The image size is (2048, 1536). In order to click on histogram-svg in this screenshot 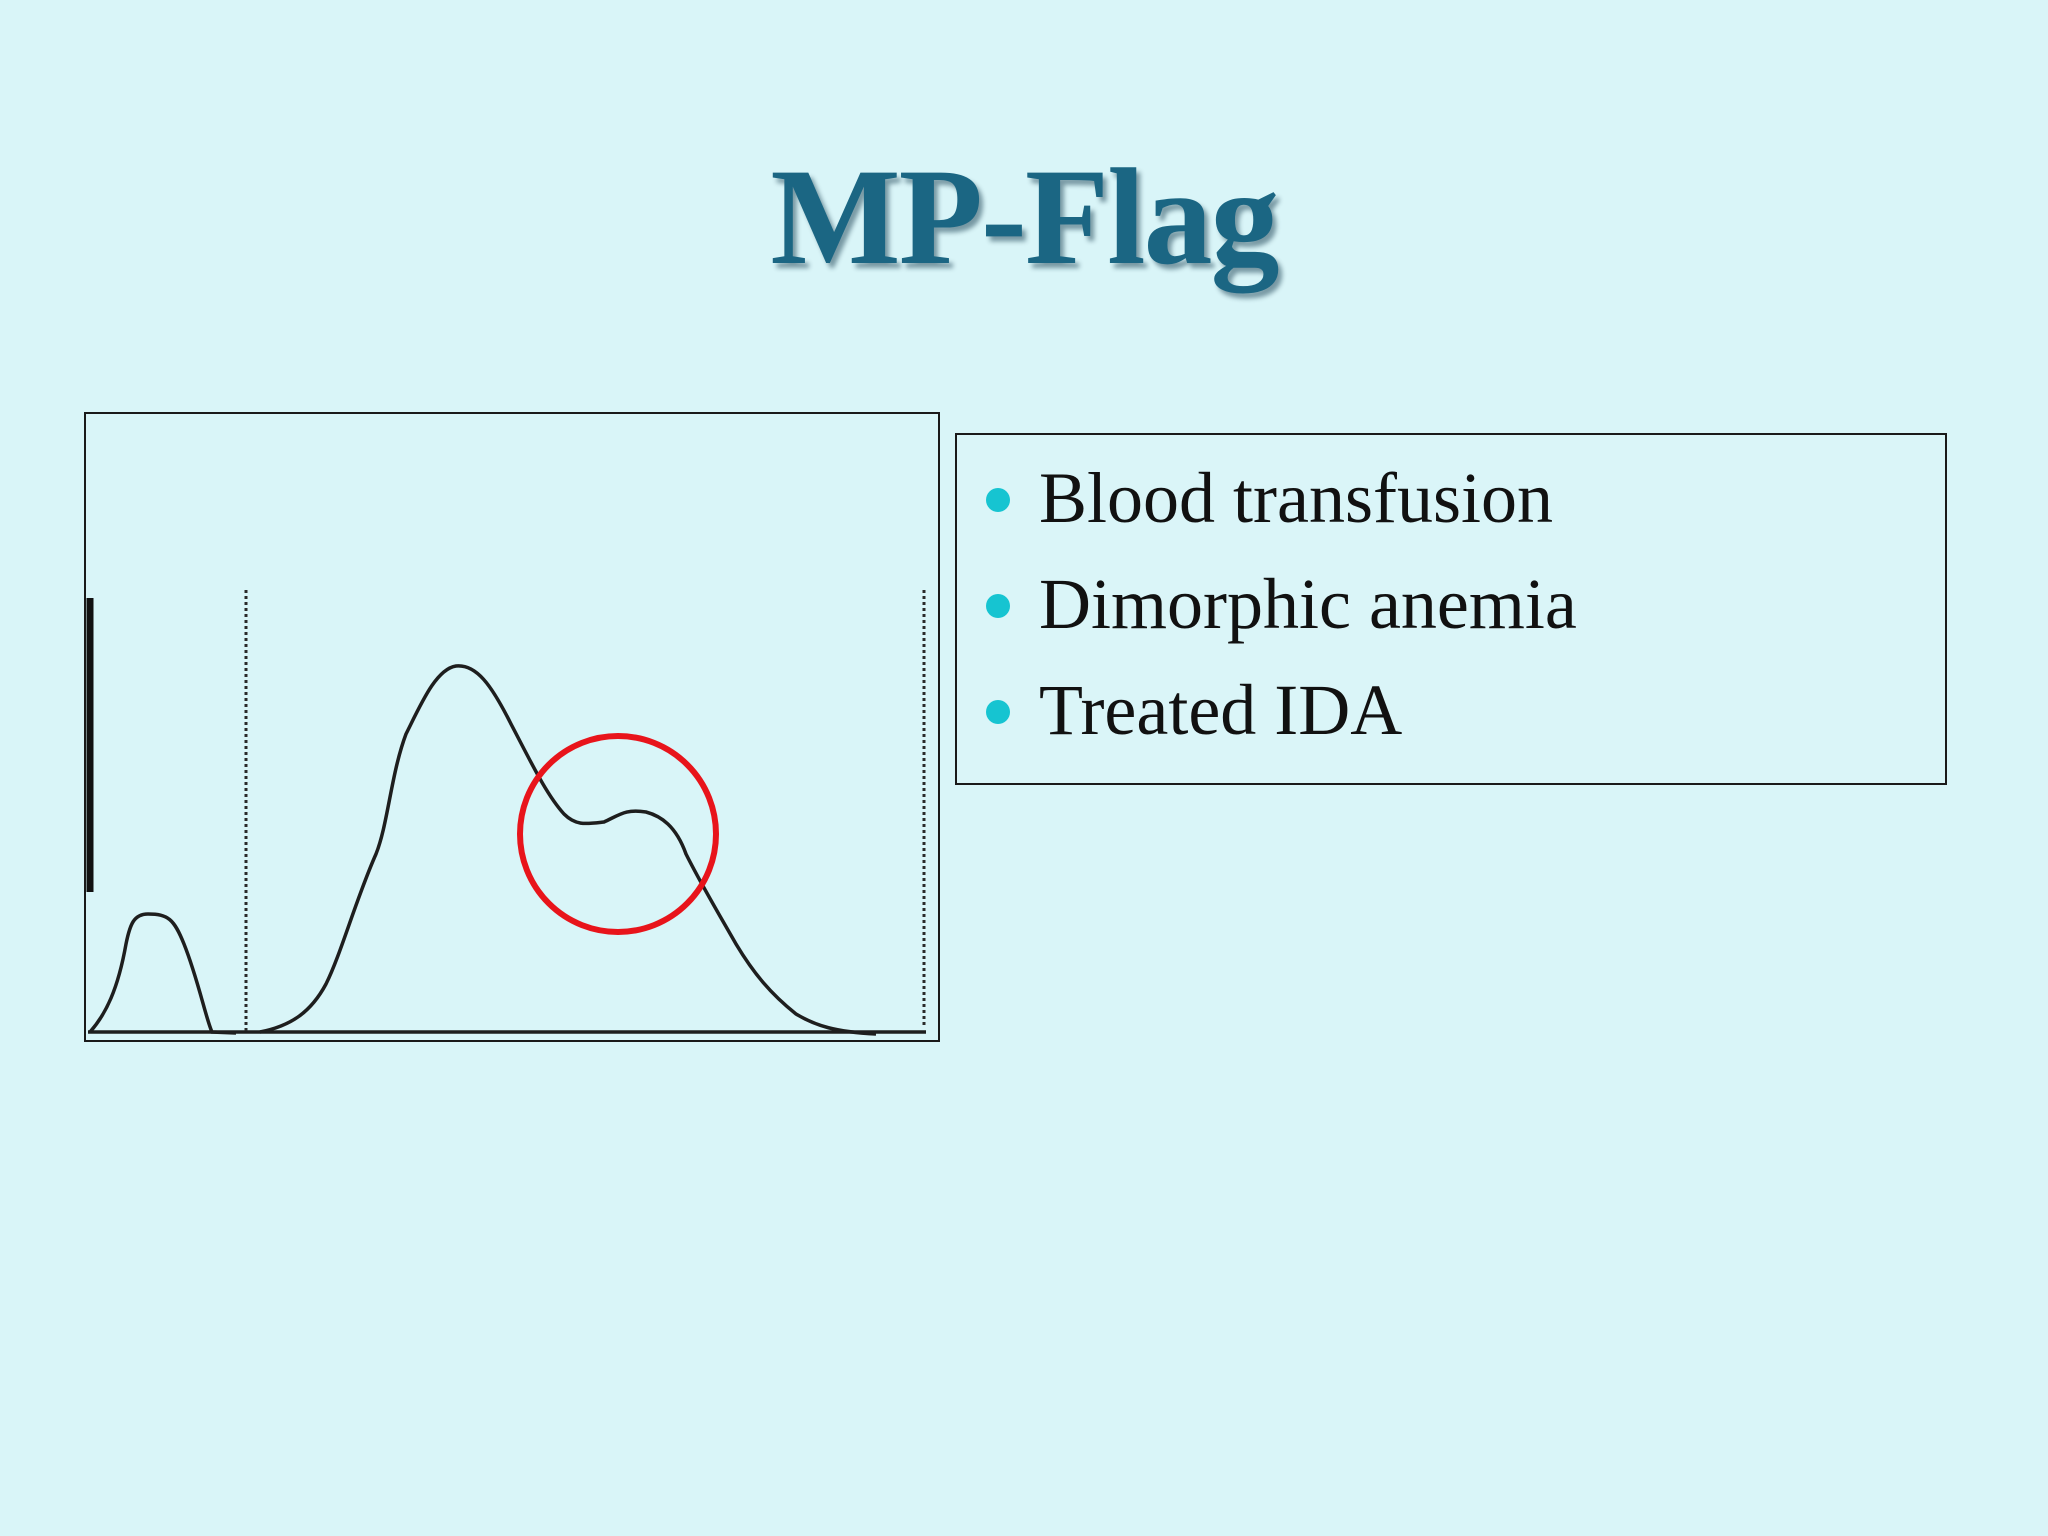, I will do `click(506, 813)`.